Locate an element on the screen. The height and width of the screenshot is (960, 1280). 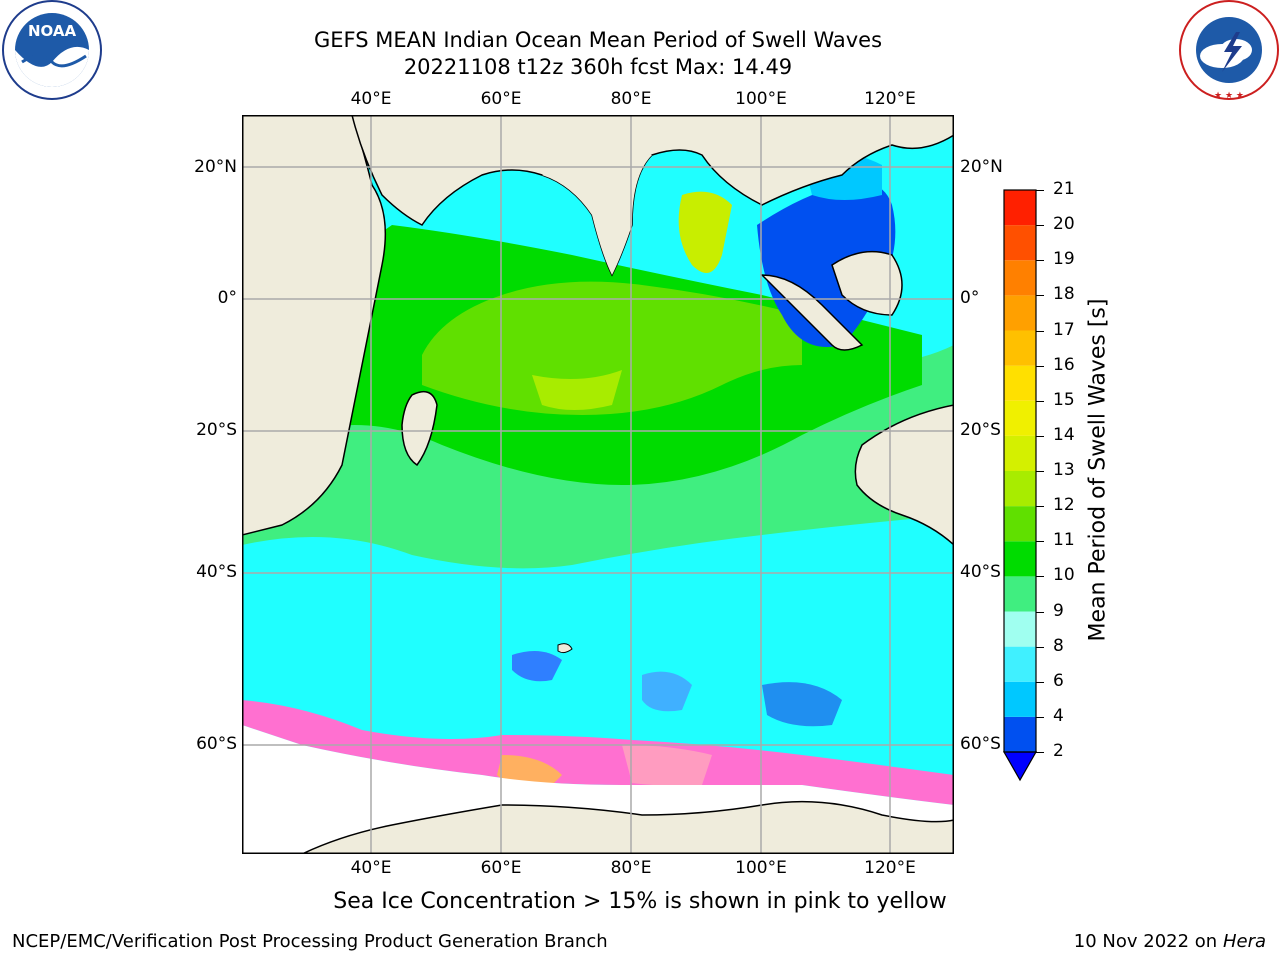
colorbar-tick-label: 14 is located at coordinates (1064, 434).